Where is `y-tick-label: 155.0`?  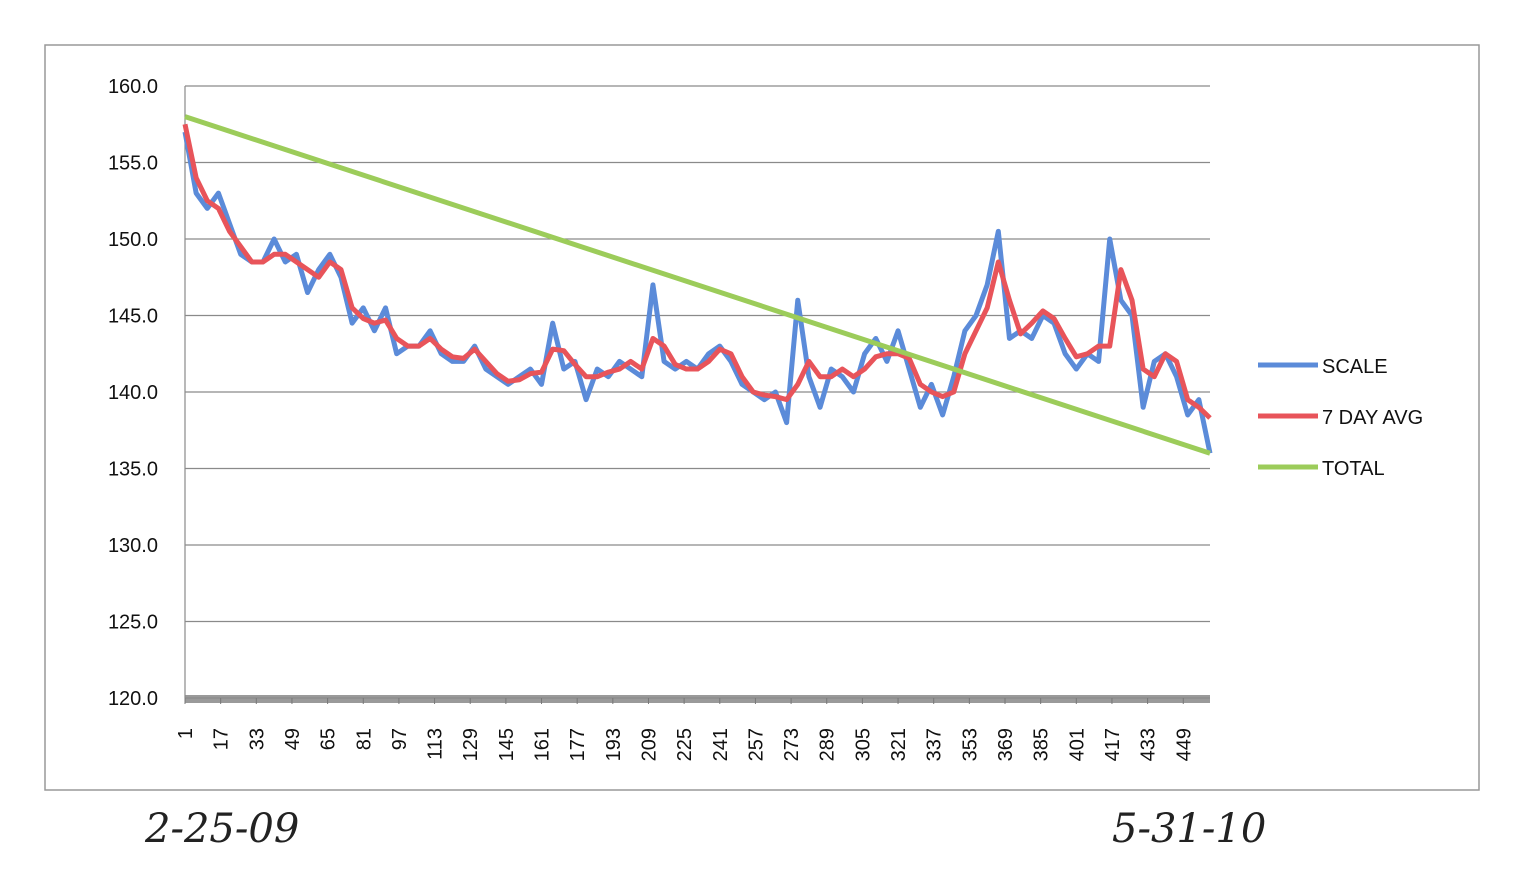 y-tick-label: 155.0 is located at coordinates (133, 164).